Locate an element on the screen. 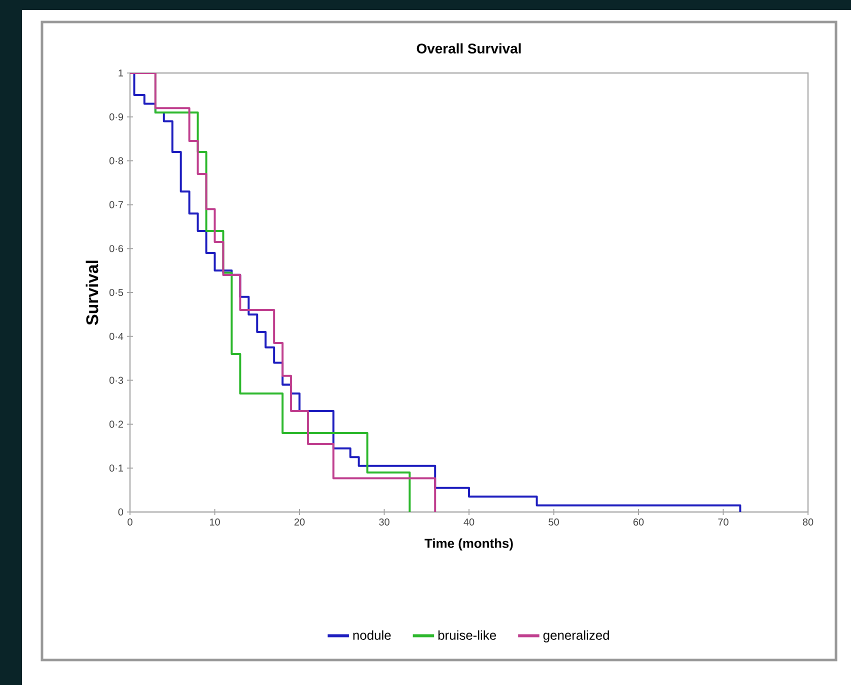 This screenshot has height=685, width=851. x-tick-label: 40 is located at coordinates (469, 522).